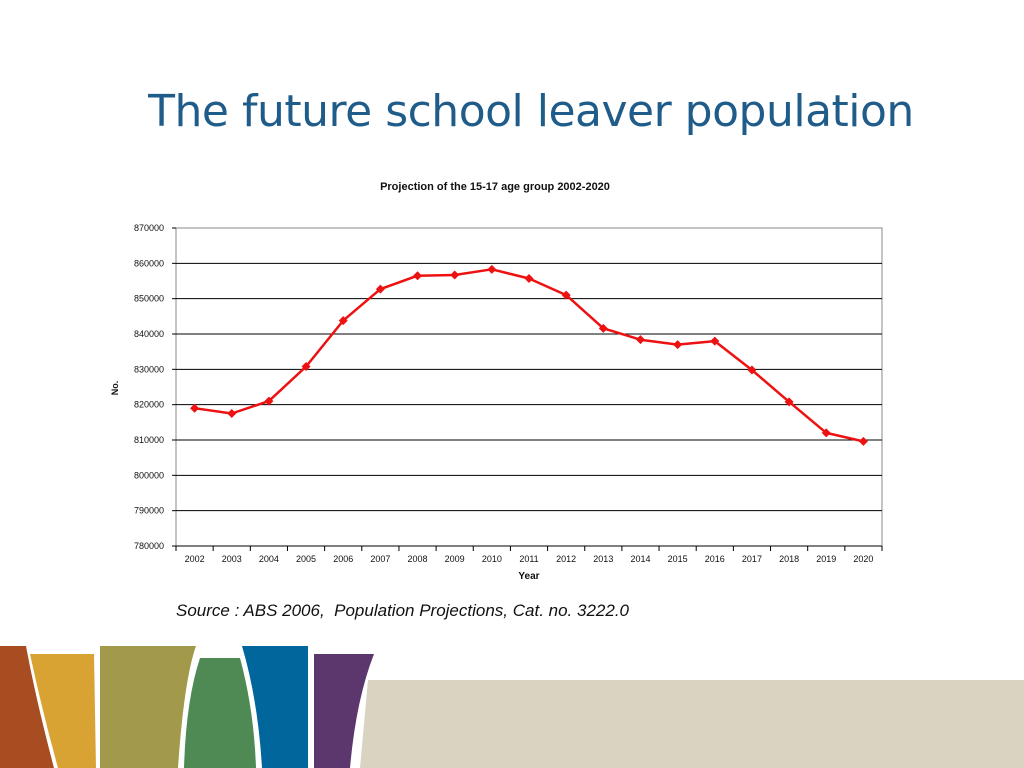  I want to click on x-tick-label: 2009, so click(455, 559).